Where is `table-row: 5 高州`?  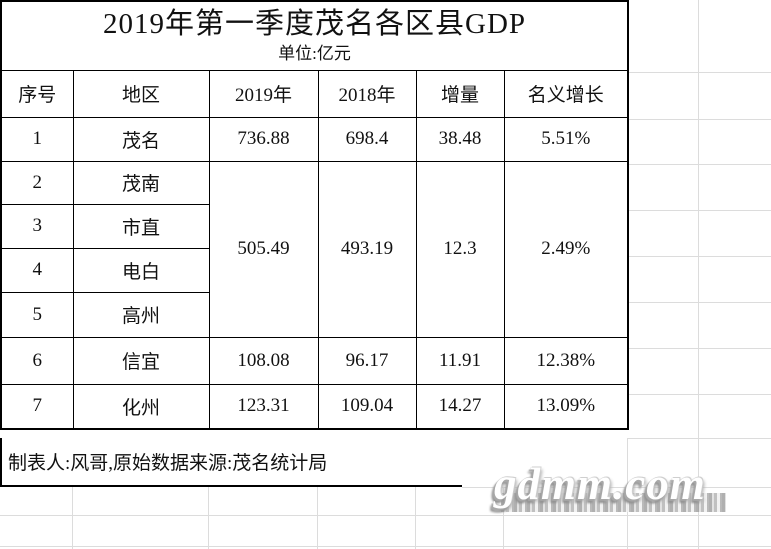
table-row: 5 高州 is located at coordinates (314, 314).